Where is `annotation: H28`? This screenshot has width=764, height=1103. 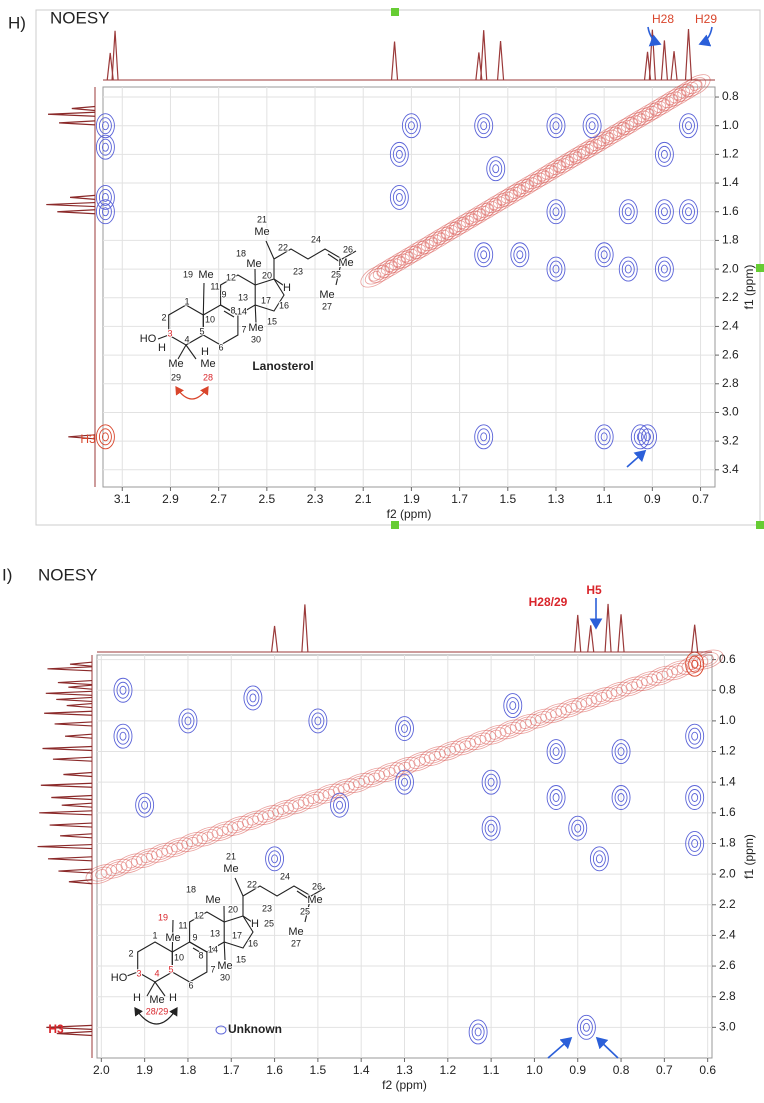 annotation: H28 is located at coordinates (663, 19).